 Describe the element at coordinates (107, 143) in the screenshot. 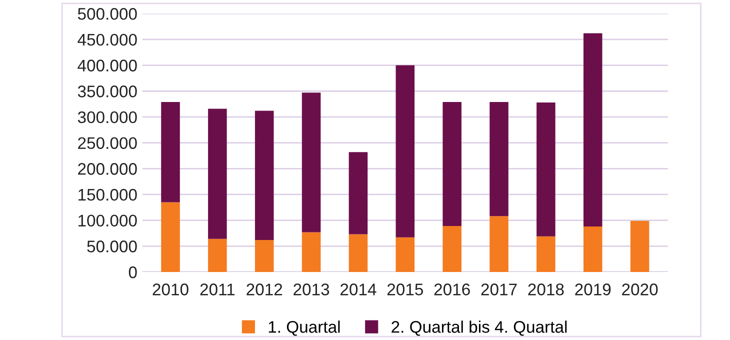

I see `y-tick-label: 250.000` at that location.